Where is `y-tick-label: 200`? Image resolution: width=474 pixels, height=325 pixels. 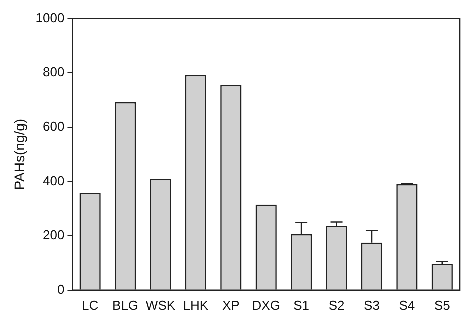 y-tick-label: 200 is located at coordinates (54, 235).